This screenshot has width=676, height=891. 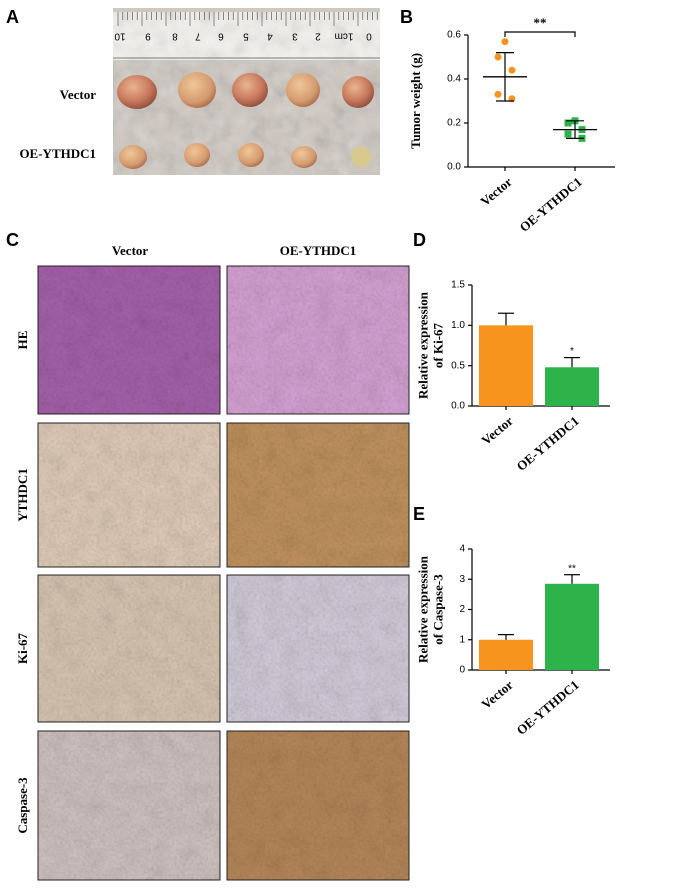 What do you see at coordinates (419, 514) in the screenshot?
I see `panel-label: E` at bounding box center [419, 514].